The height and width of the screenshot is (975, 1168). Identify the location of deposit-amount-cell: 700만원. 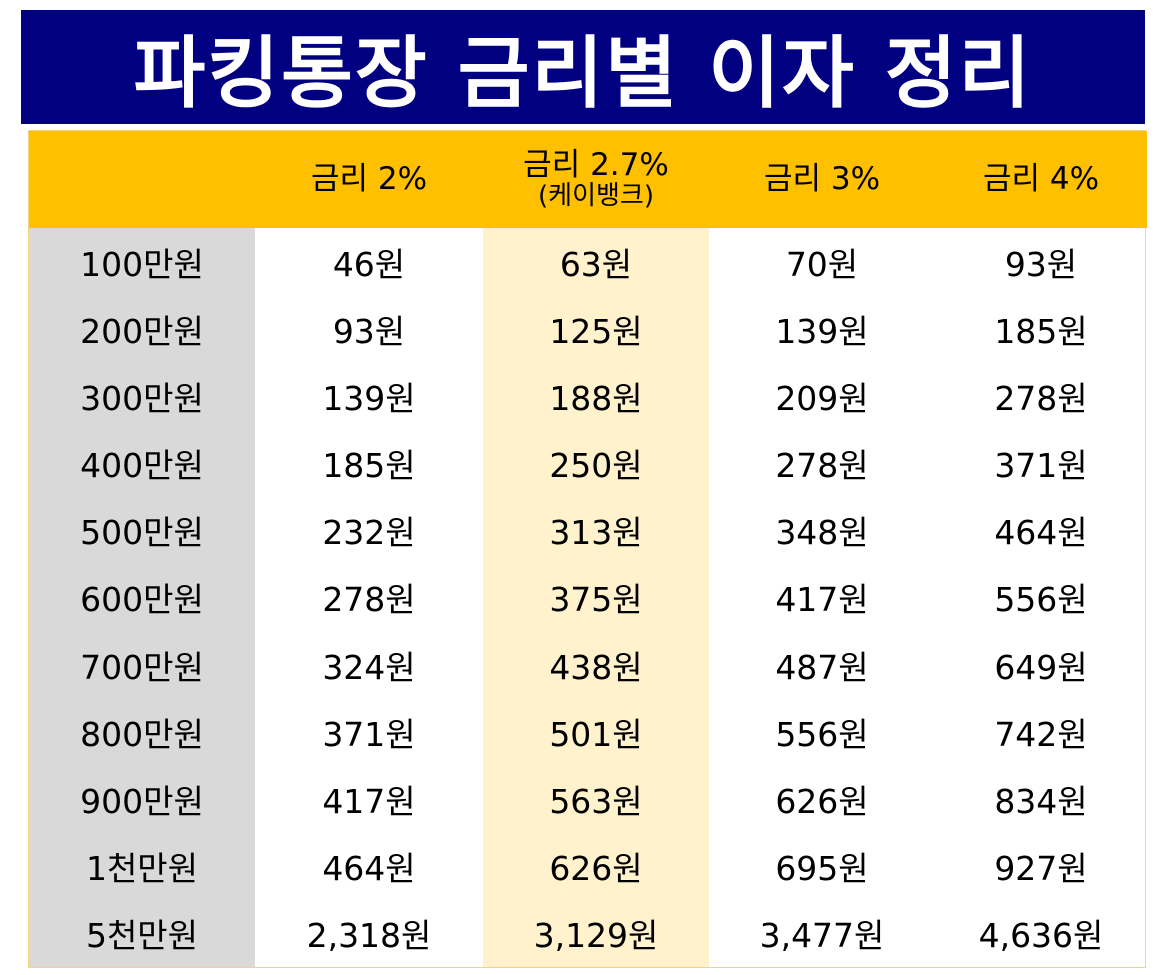
(142, 665).